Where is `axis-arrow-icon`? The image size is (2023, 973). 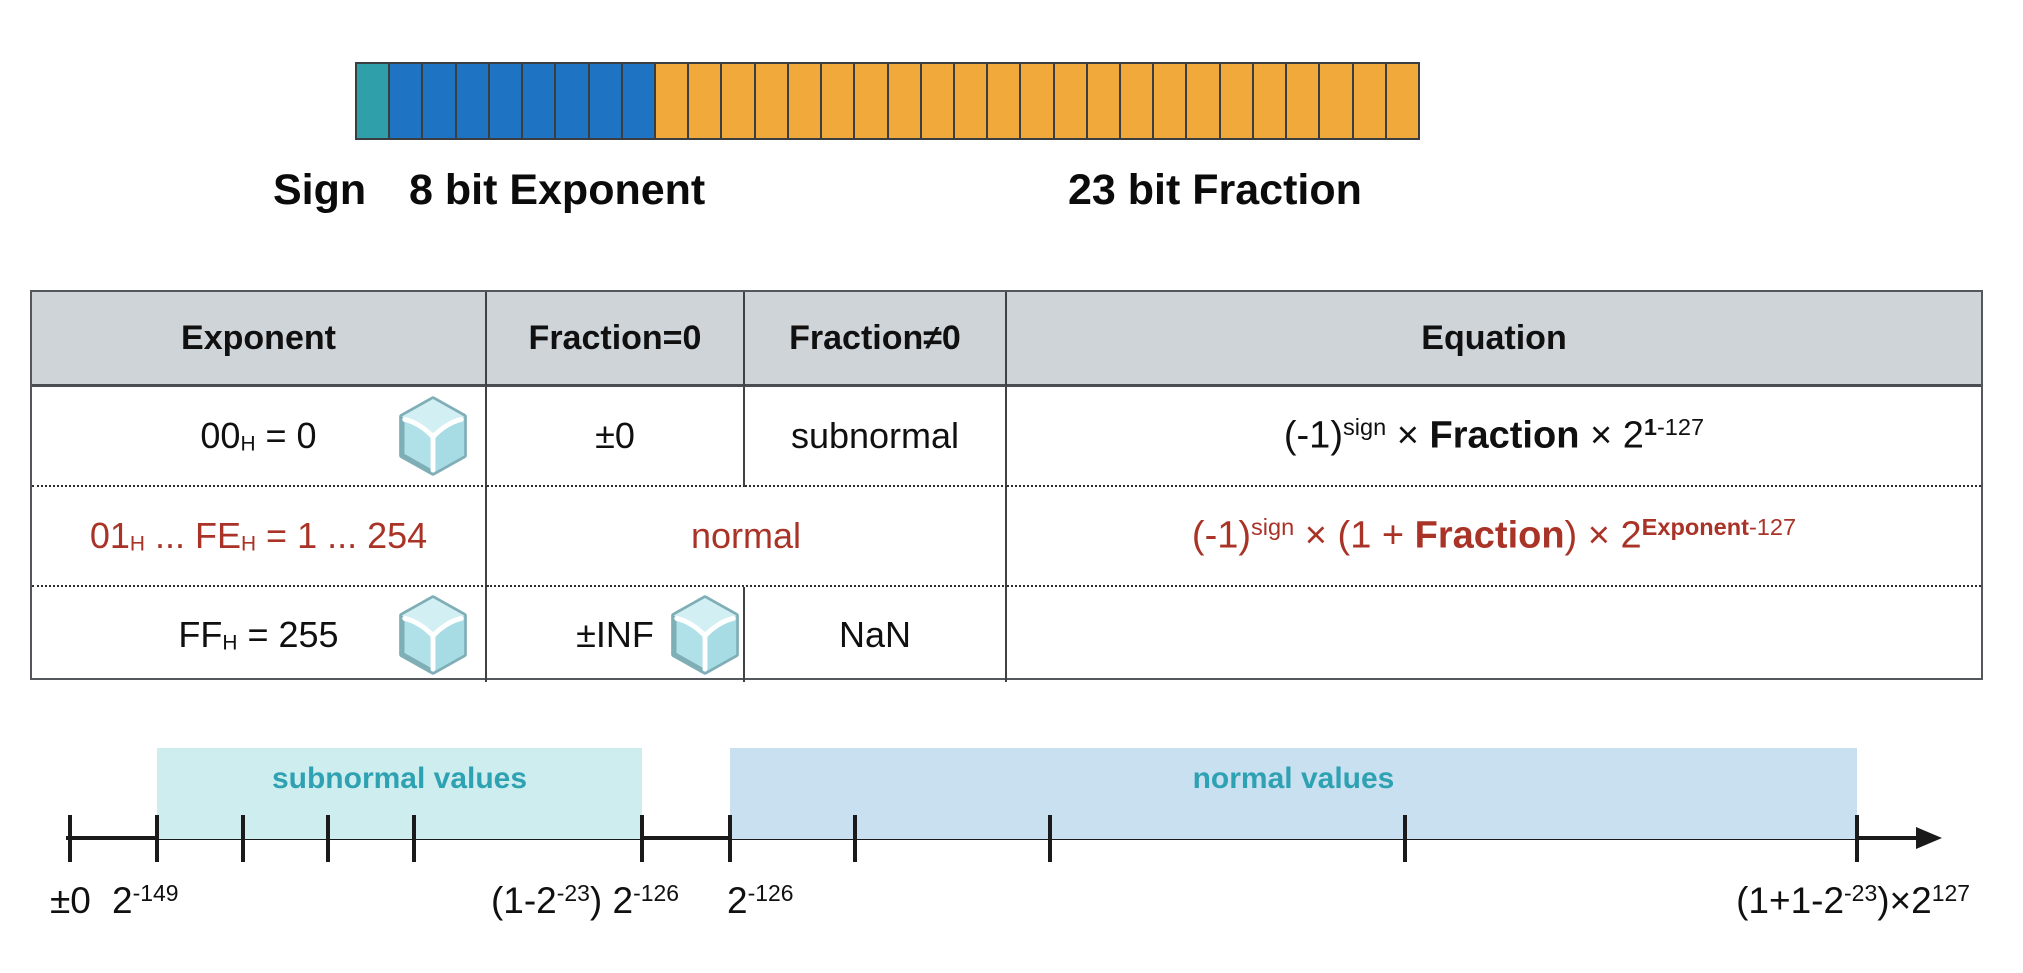 axis-arrow-icon is located at coordinates (1929, 838).